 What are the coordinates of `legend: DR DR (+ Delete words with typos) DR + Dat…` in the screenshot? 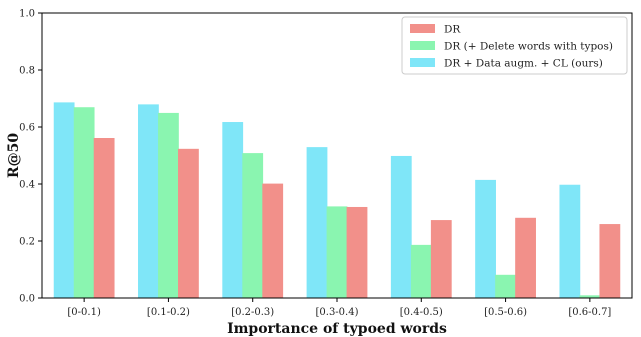 It's located at (514, 45).